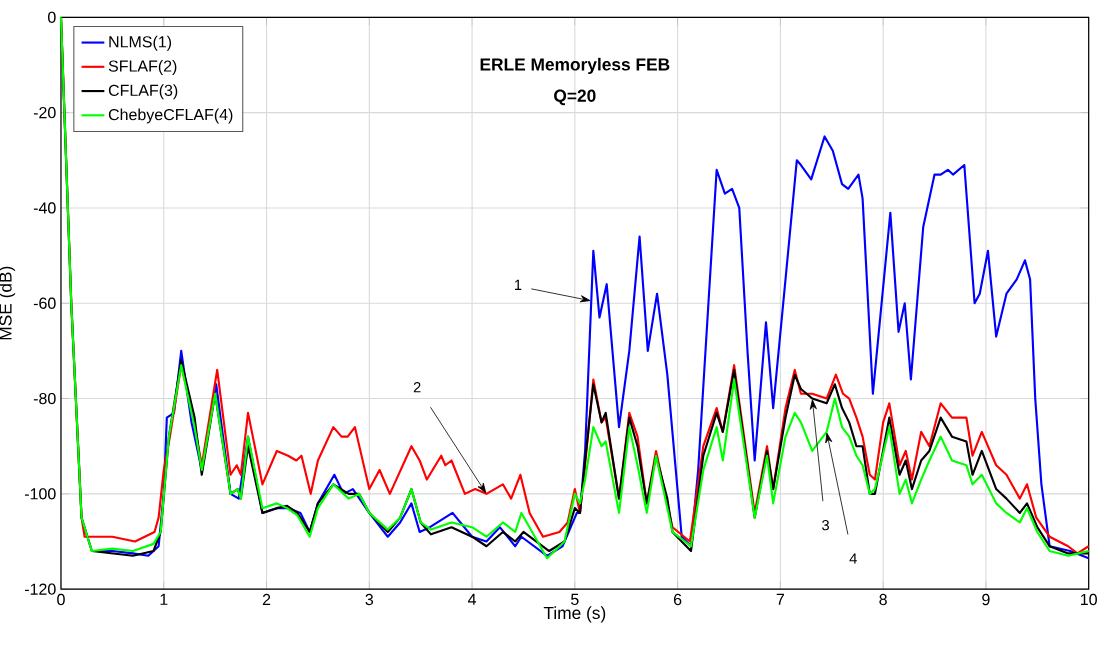 The width and height of the screenshot is (1102, 667). Describe the element at coordinates (170, 116) in the screenshot. I see `legend-label: ChebyeCFLAF(4)` at that location.